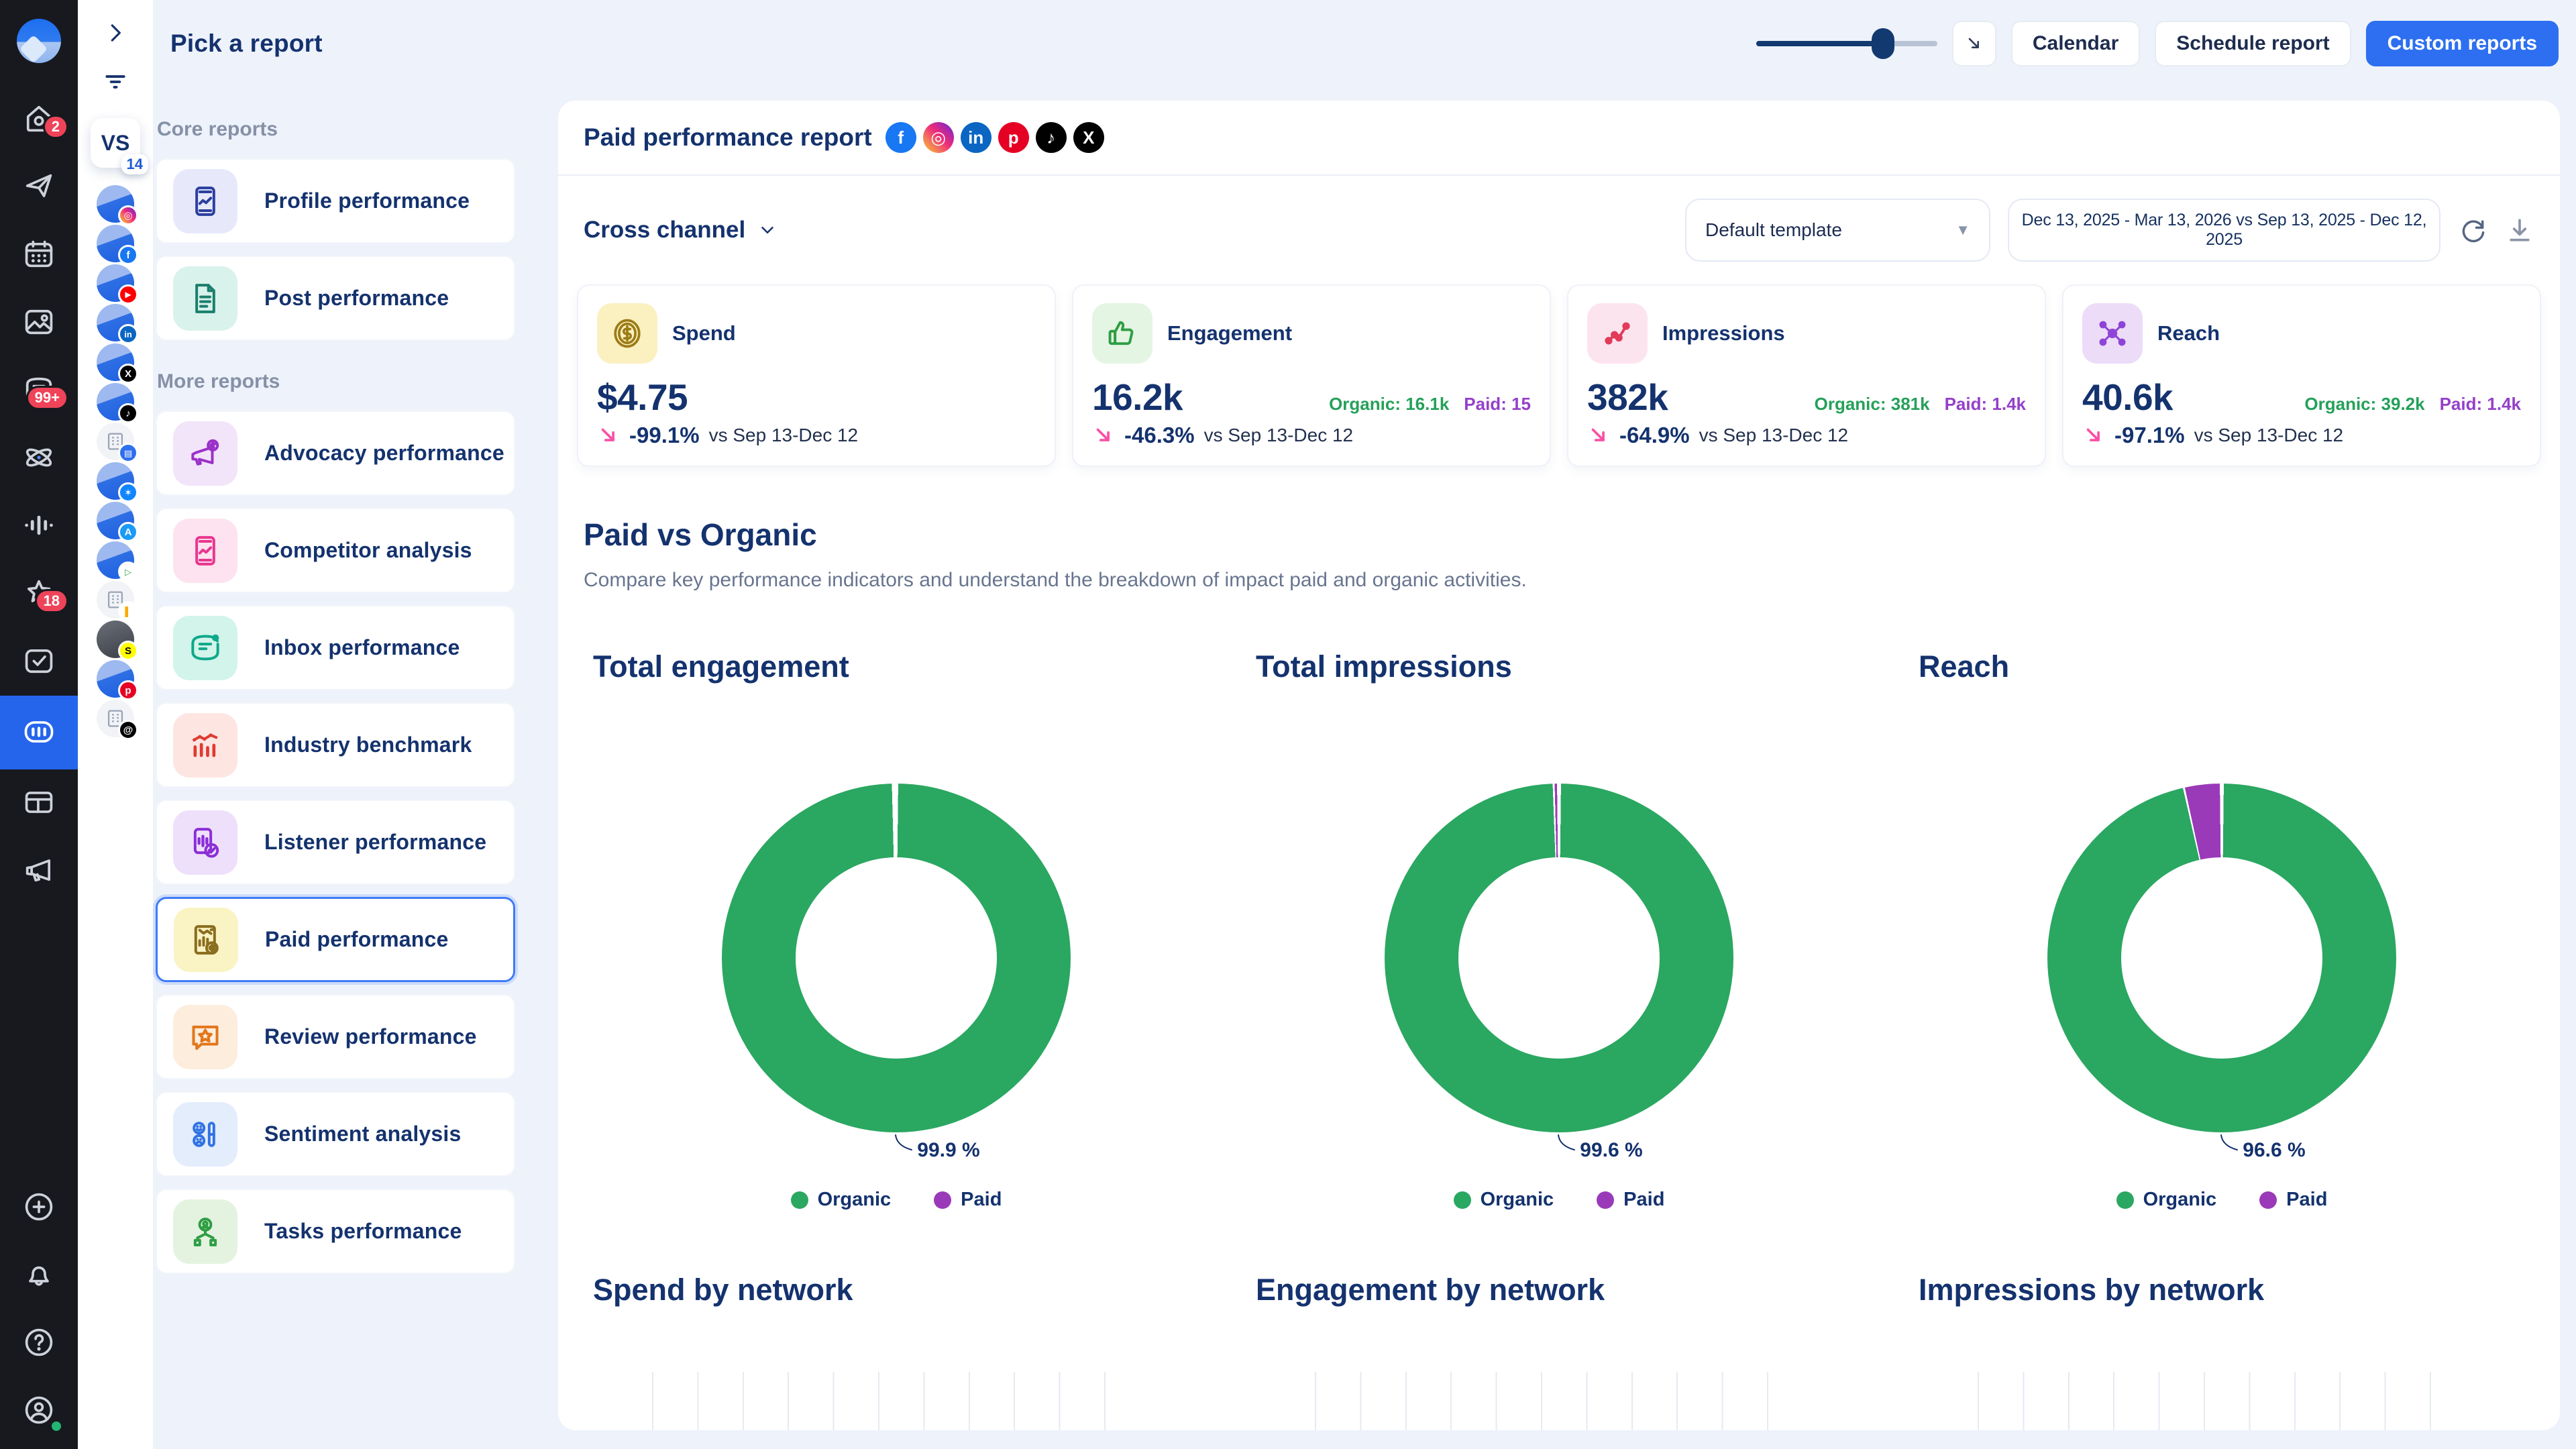 Image resolution: width=2576 pixels, height=1449 pixels. Describe the element at coordinates (1627, 397) in the screenshot. I see `kpi-value: 382k` at that location.